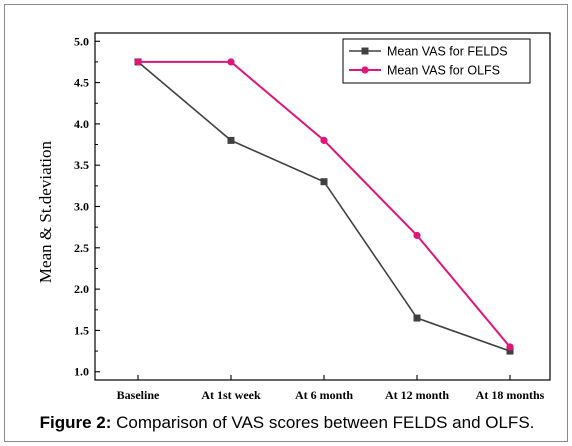  What do you see at coordinates (45, 211) in the screenshot?
I see `y-axis-label: Mean & St.deviation` at bounding box center [45, 211].